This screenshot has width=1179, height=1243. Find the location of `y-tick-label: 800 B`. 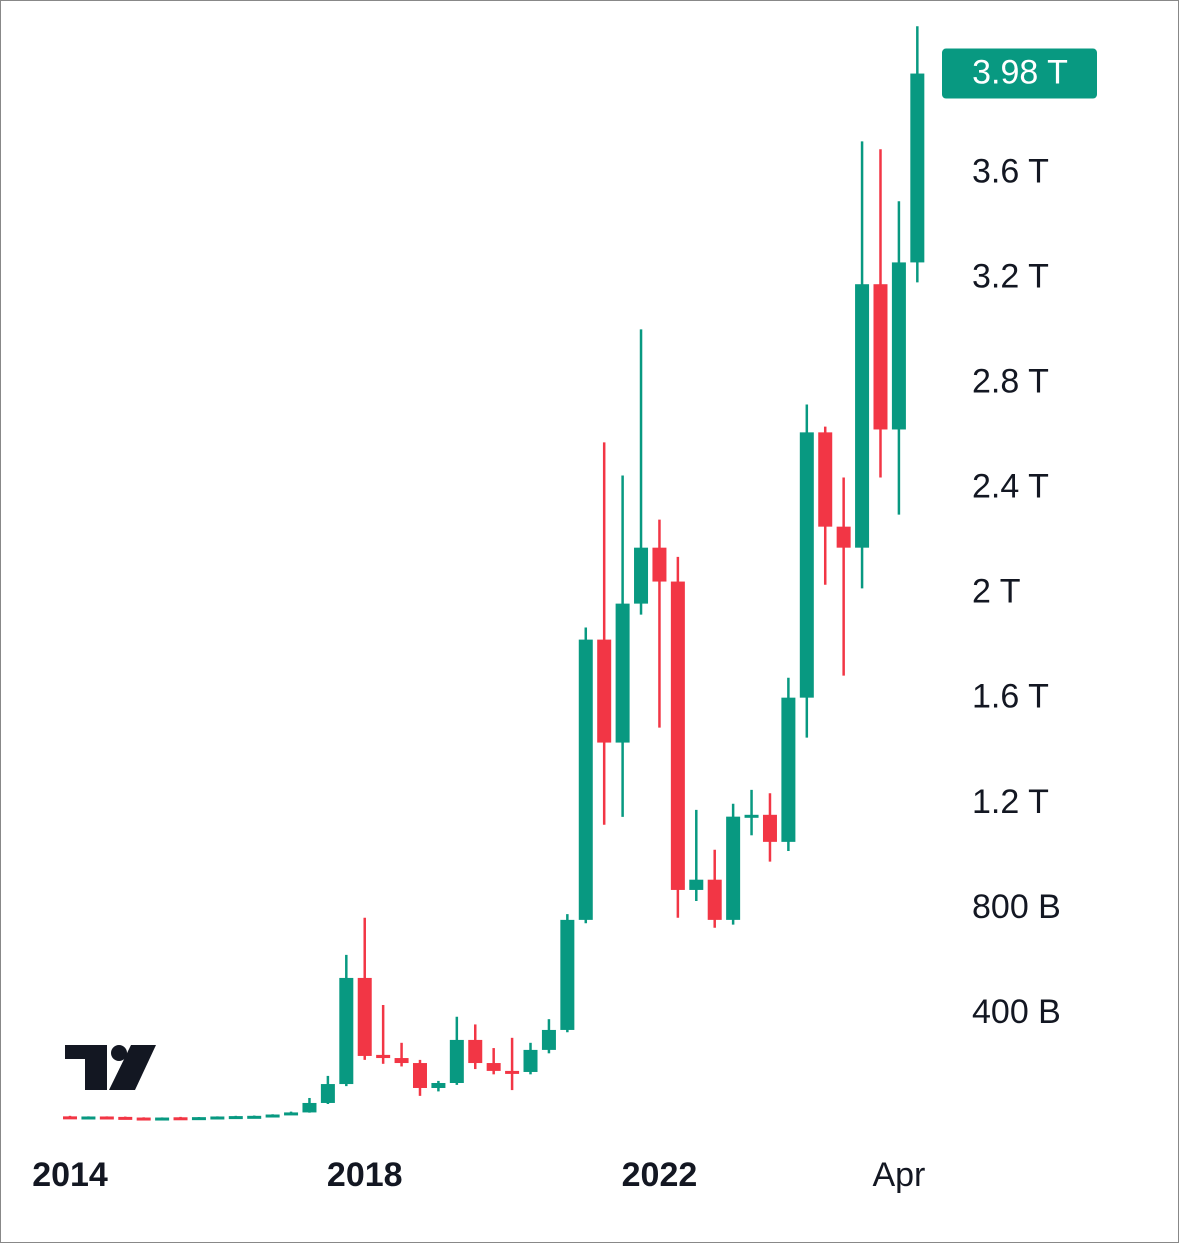

y-tick-label: 800 B is located at coordinates (1016, 907).